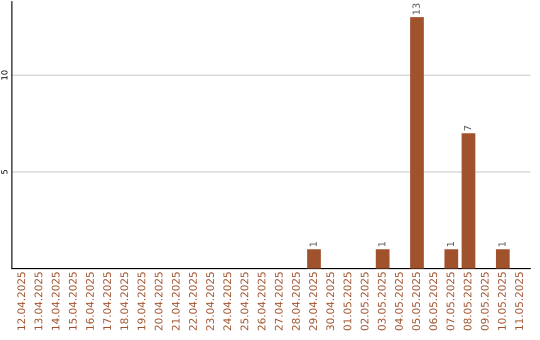 The image size is (540, 340). Describe the element at coordinates (416, 301) in the screenshot. I see `x-tick-label: 05.05.2025` at that location.